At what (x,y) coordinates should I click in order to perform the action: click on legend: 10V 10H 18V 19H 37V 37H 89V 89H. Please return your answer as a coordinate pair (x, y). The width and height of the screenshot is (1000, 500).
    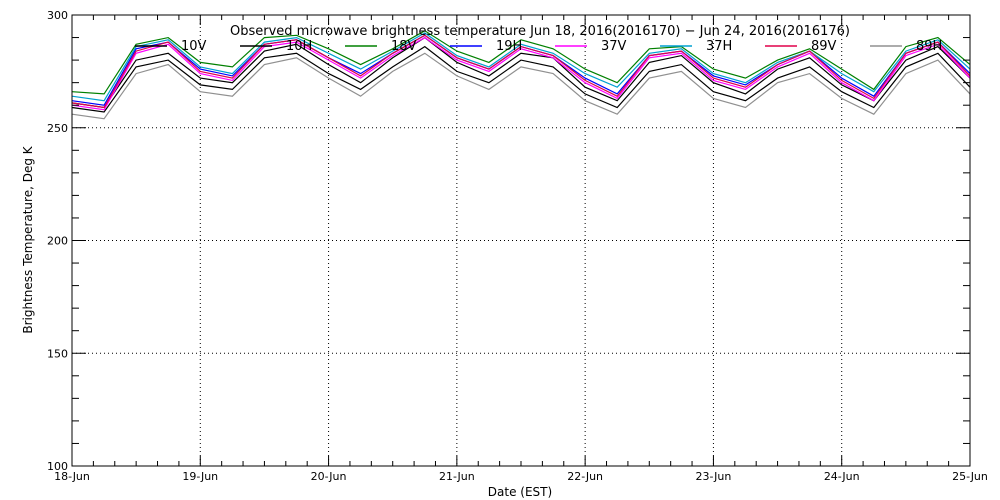
    Looking at the image, I should click on (538, 46).